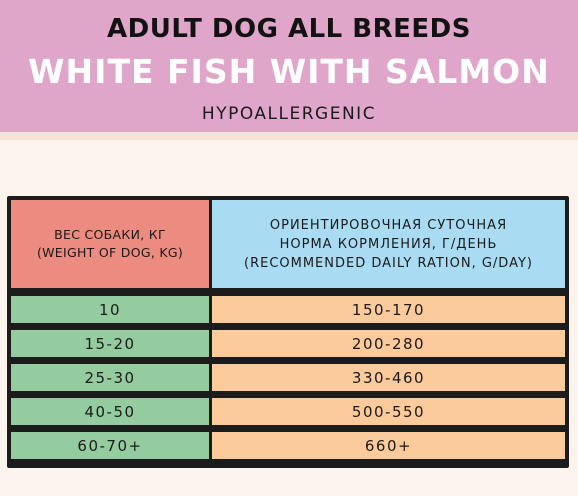  Describe the element at coordinates (388, 445) in the screenshot. I see `ration-cell: 660+` at that location.